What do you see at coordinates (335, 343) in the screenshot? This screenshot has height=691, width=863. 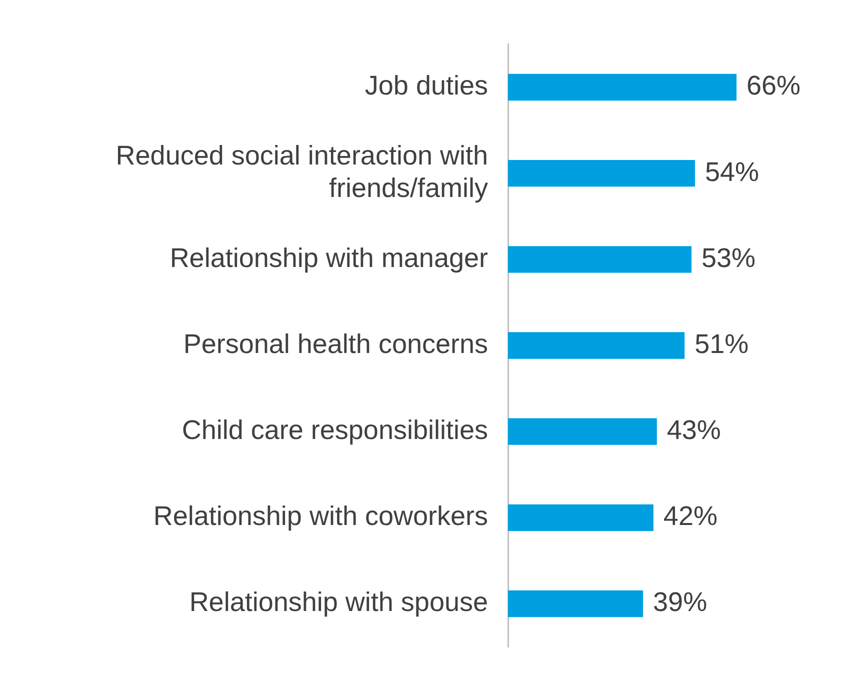 I see `y-tick-label: Personal health concerns` at bounding box center [335, 343].